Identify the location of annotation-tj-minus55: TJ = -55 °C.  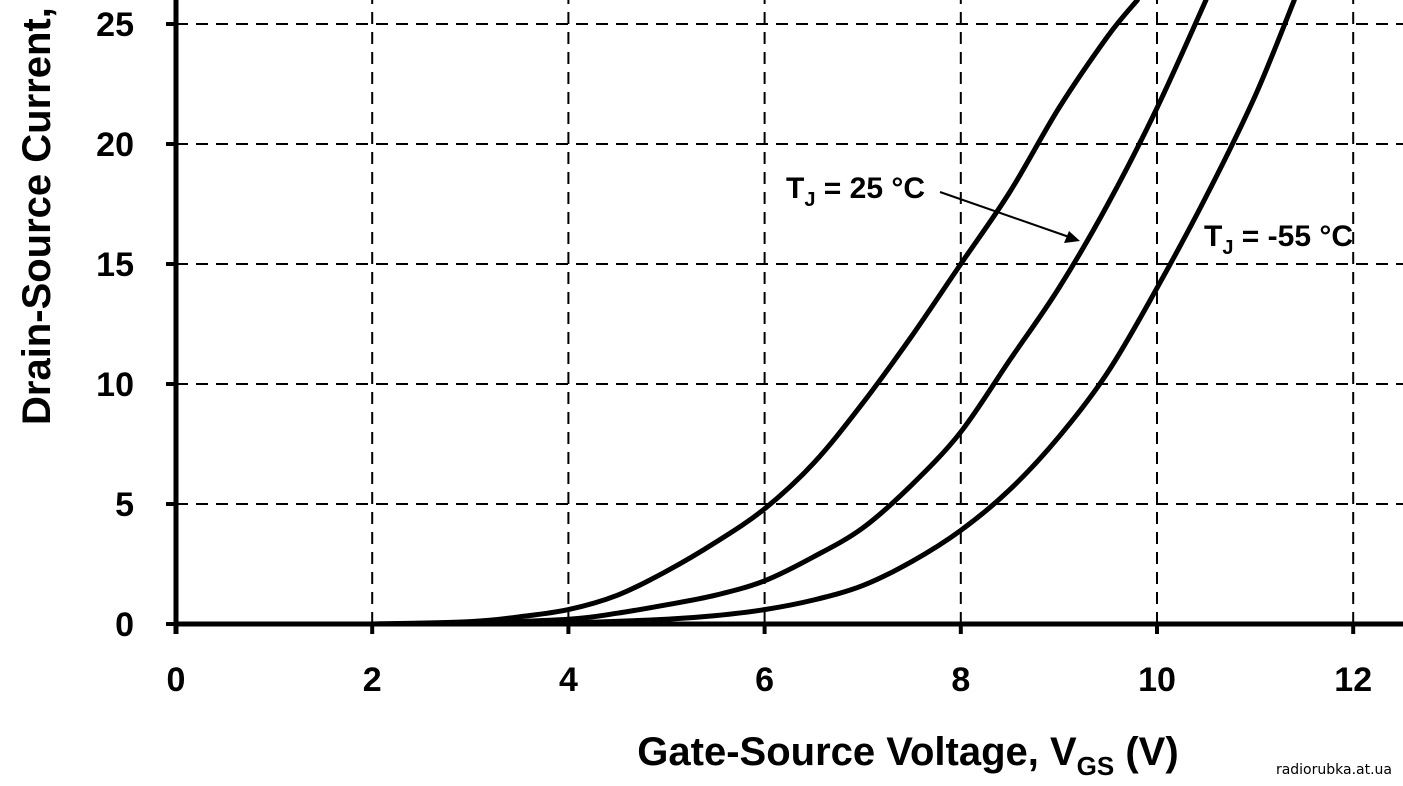
(1278, 239).